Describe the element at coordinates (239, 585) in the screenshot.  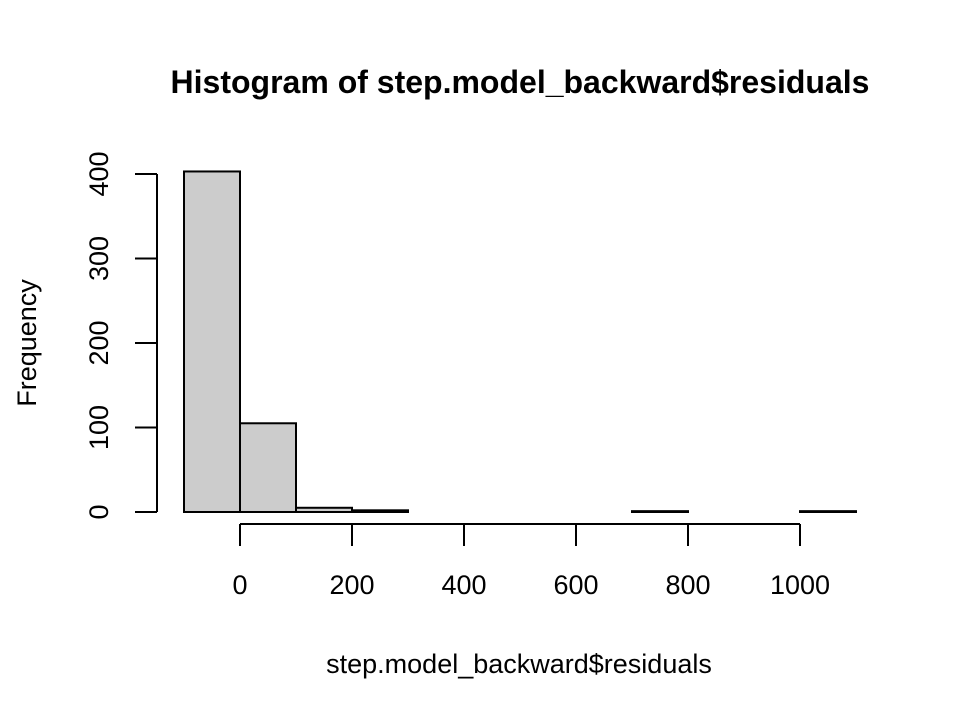
I see `x-tick-label-0: 0` at that location.